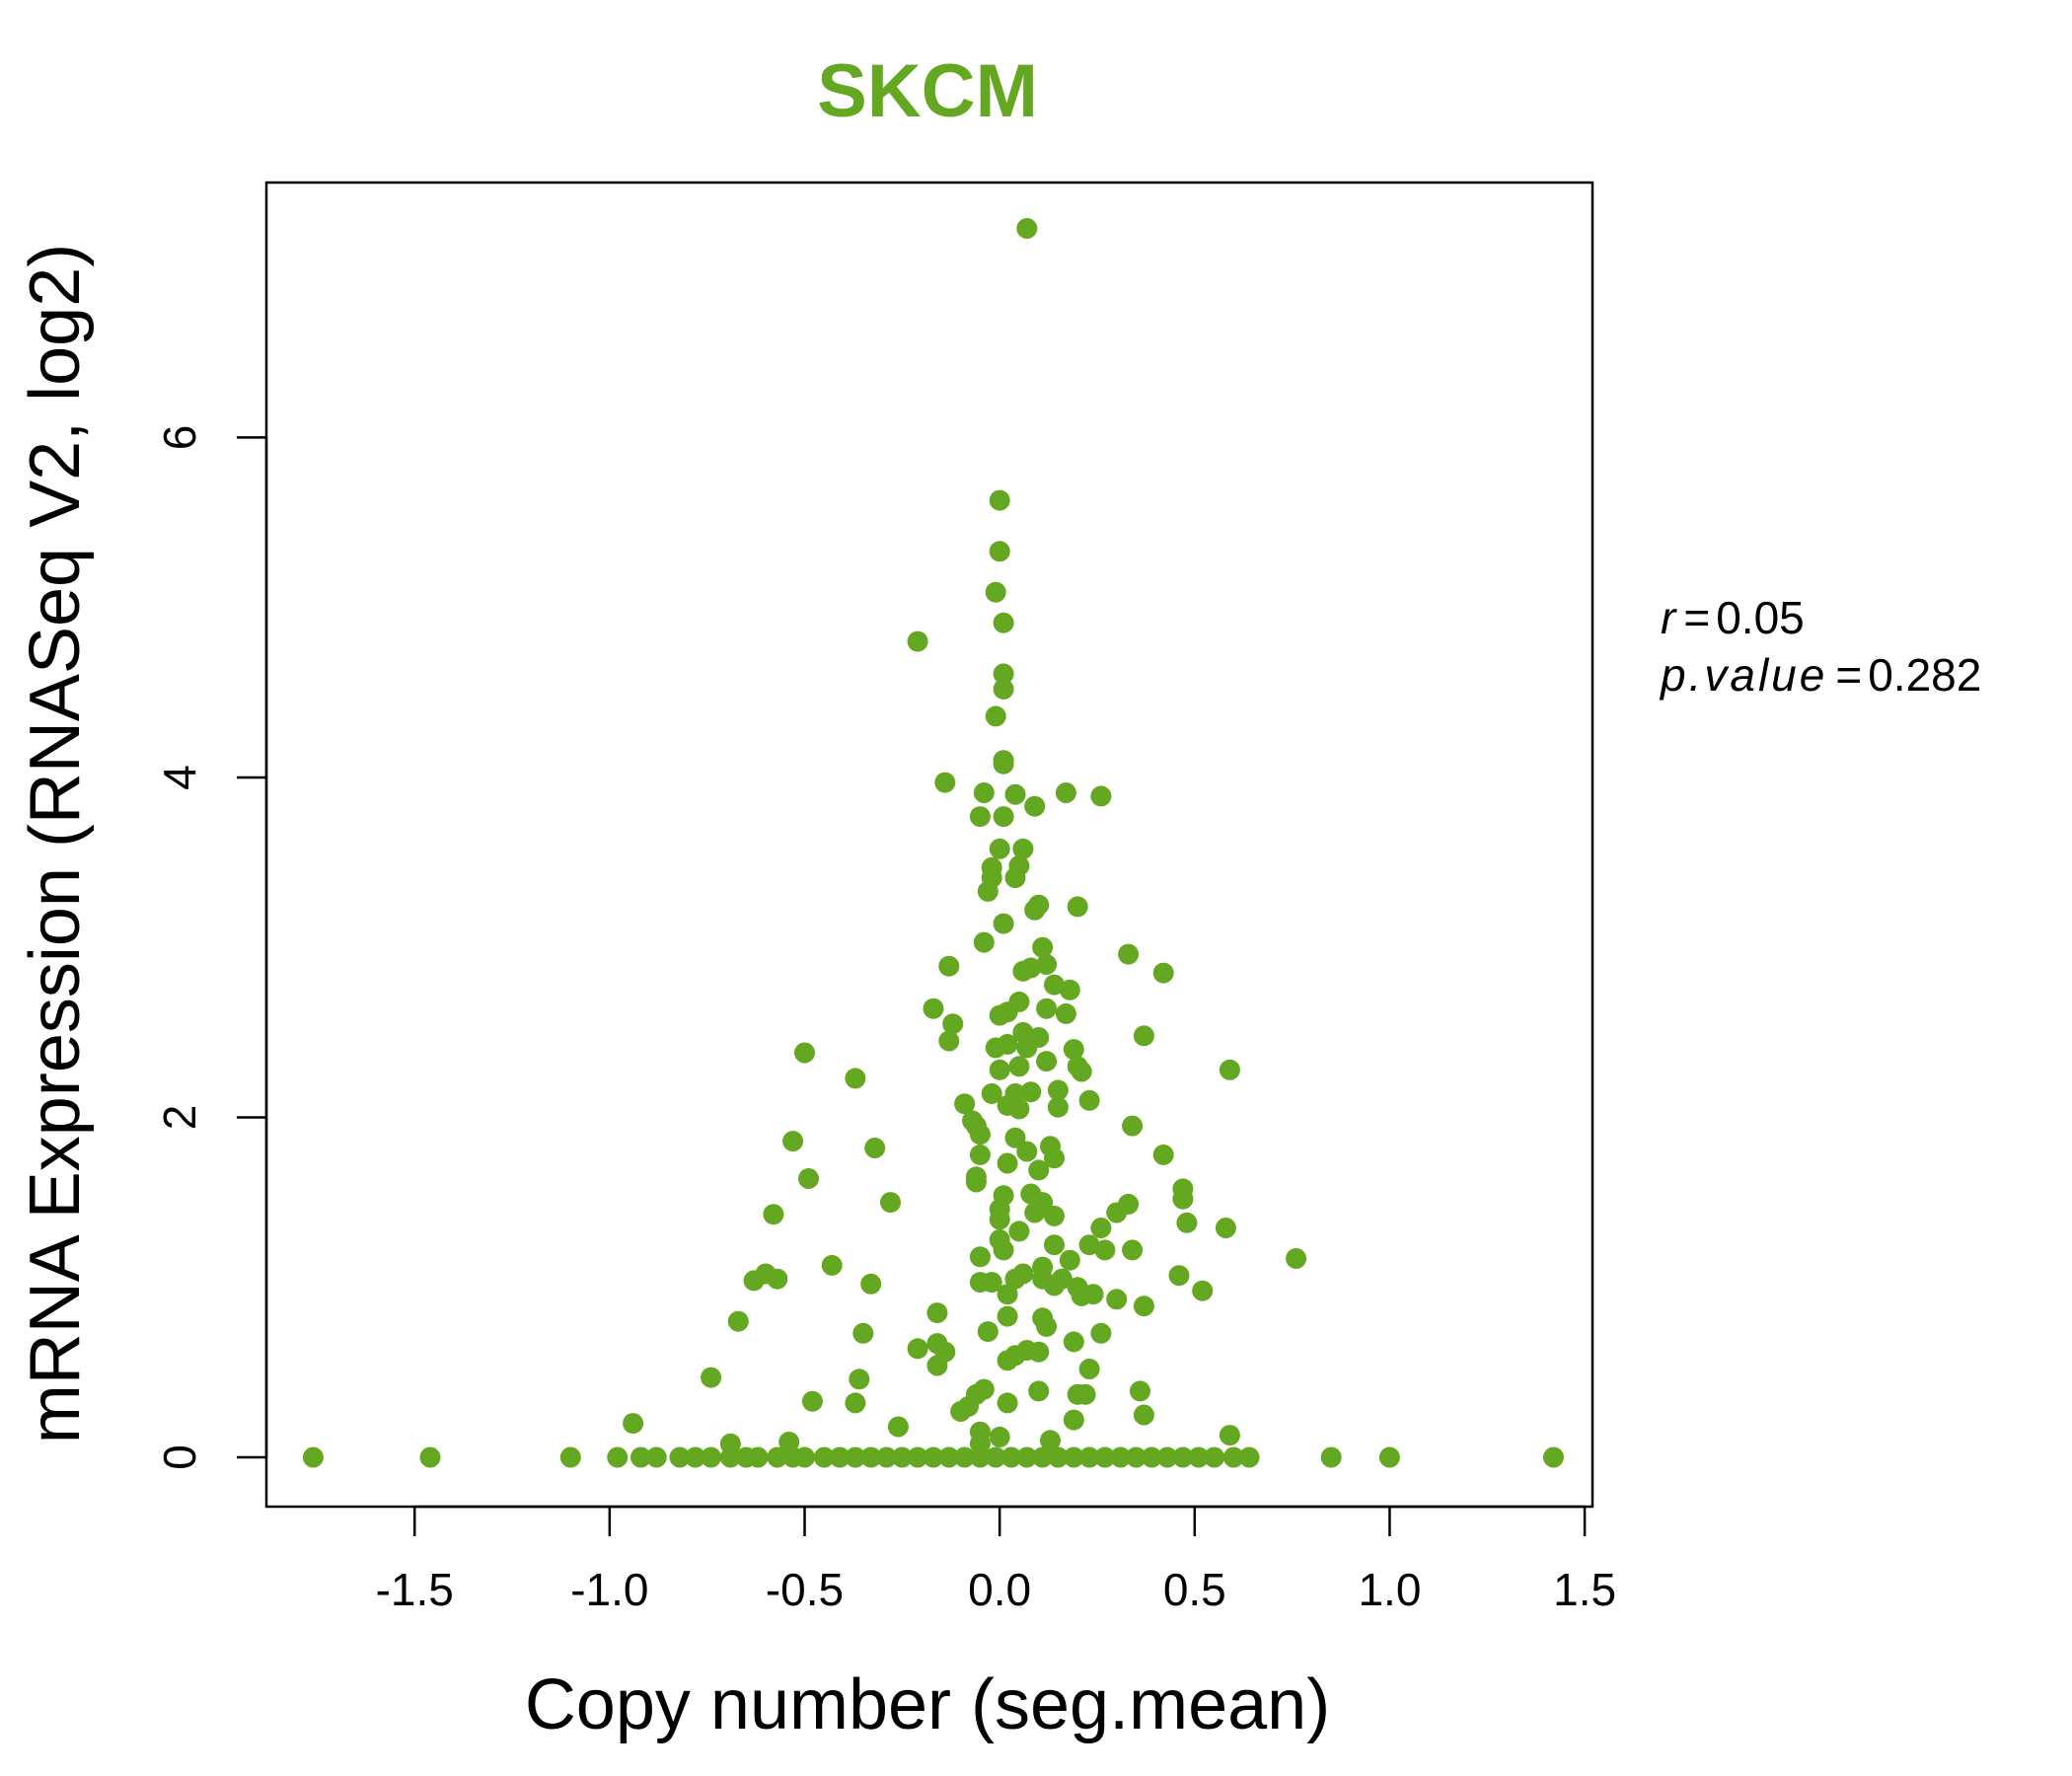 This screenshot has width=2072, height=1776. Describe the element at coordinates (1697, 618) in the screenshot. I see `r-equals: =` at that location.